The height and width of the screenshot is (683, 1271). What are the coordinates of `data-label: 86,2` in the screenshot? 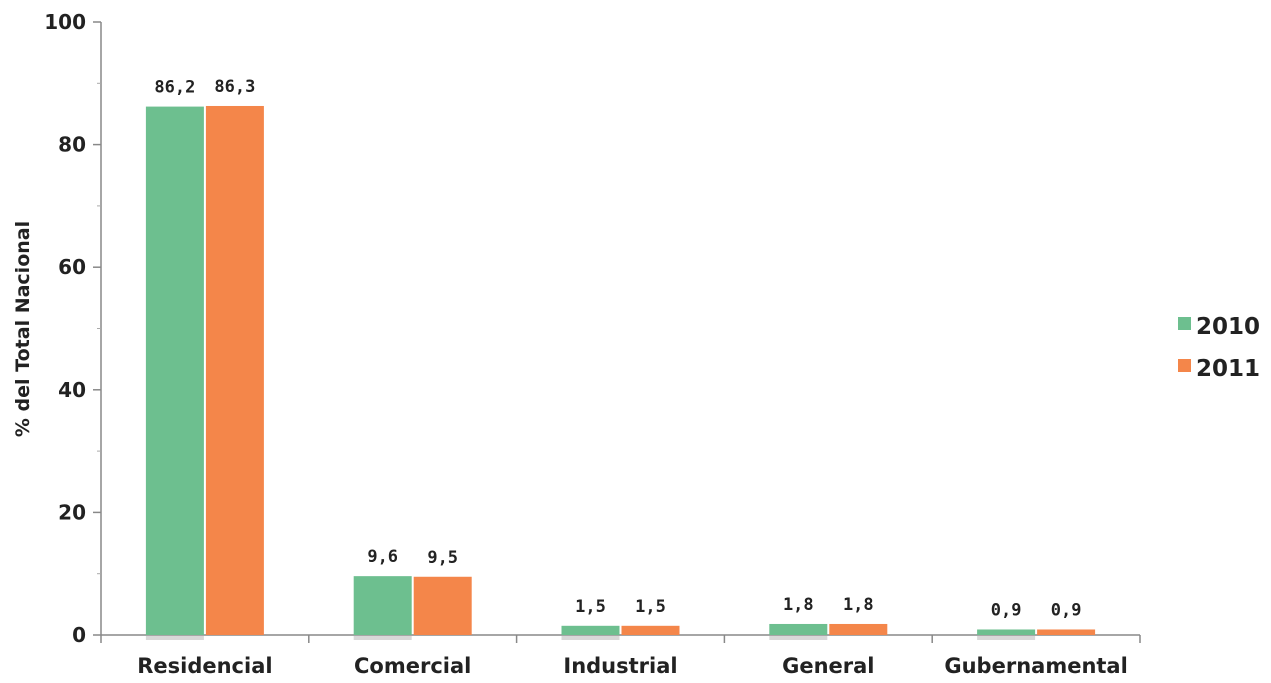 It's located at (174, 88).